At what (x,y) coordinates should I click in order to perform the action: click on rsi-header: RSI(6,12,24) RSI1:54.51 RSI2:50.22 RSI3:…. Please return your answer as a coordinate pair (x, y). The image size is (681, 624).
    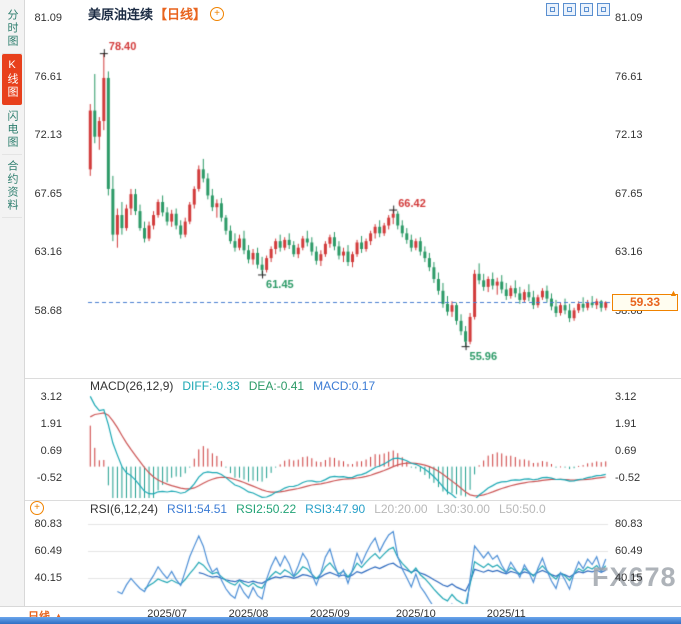
    Looking at the image, I should click on (318, 509).